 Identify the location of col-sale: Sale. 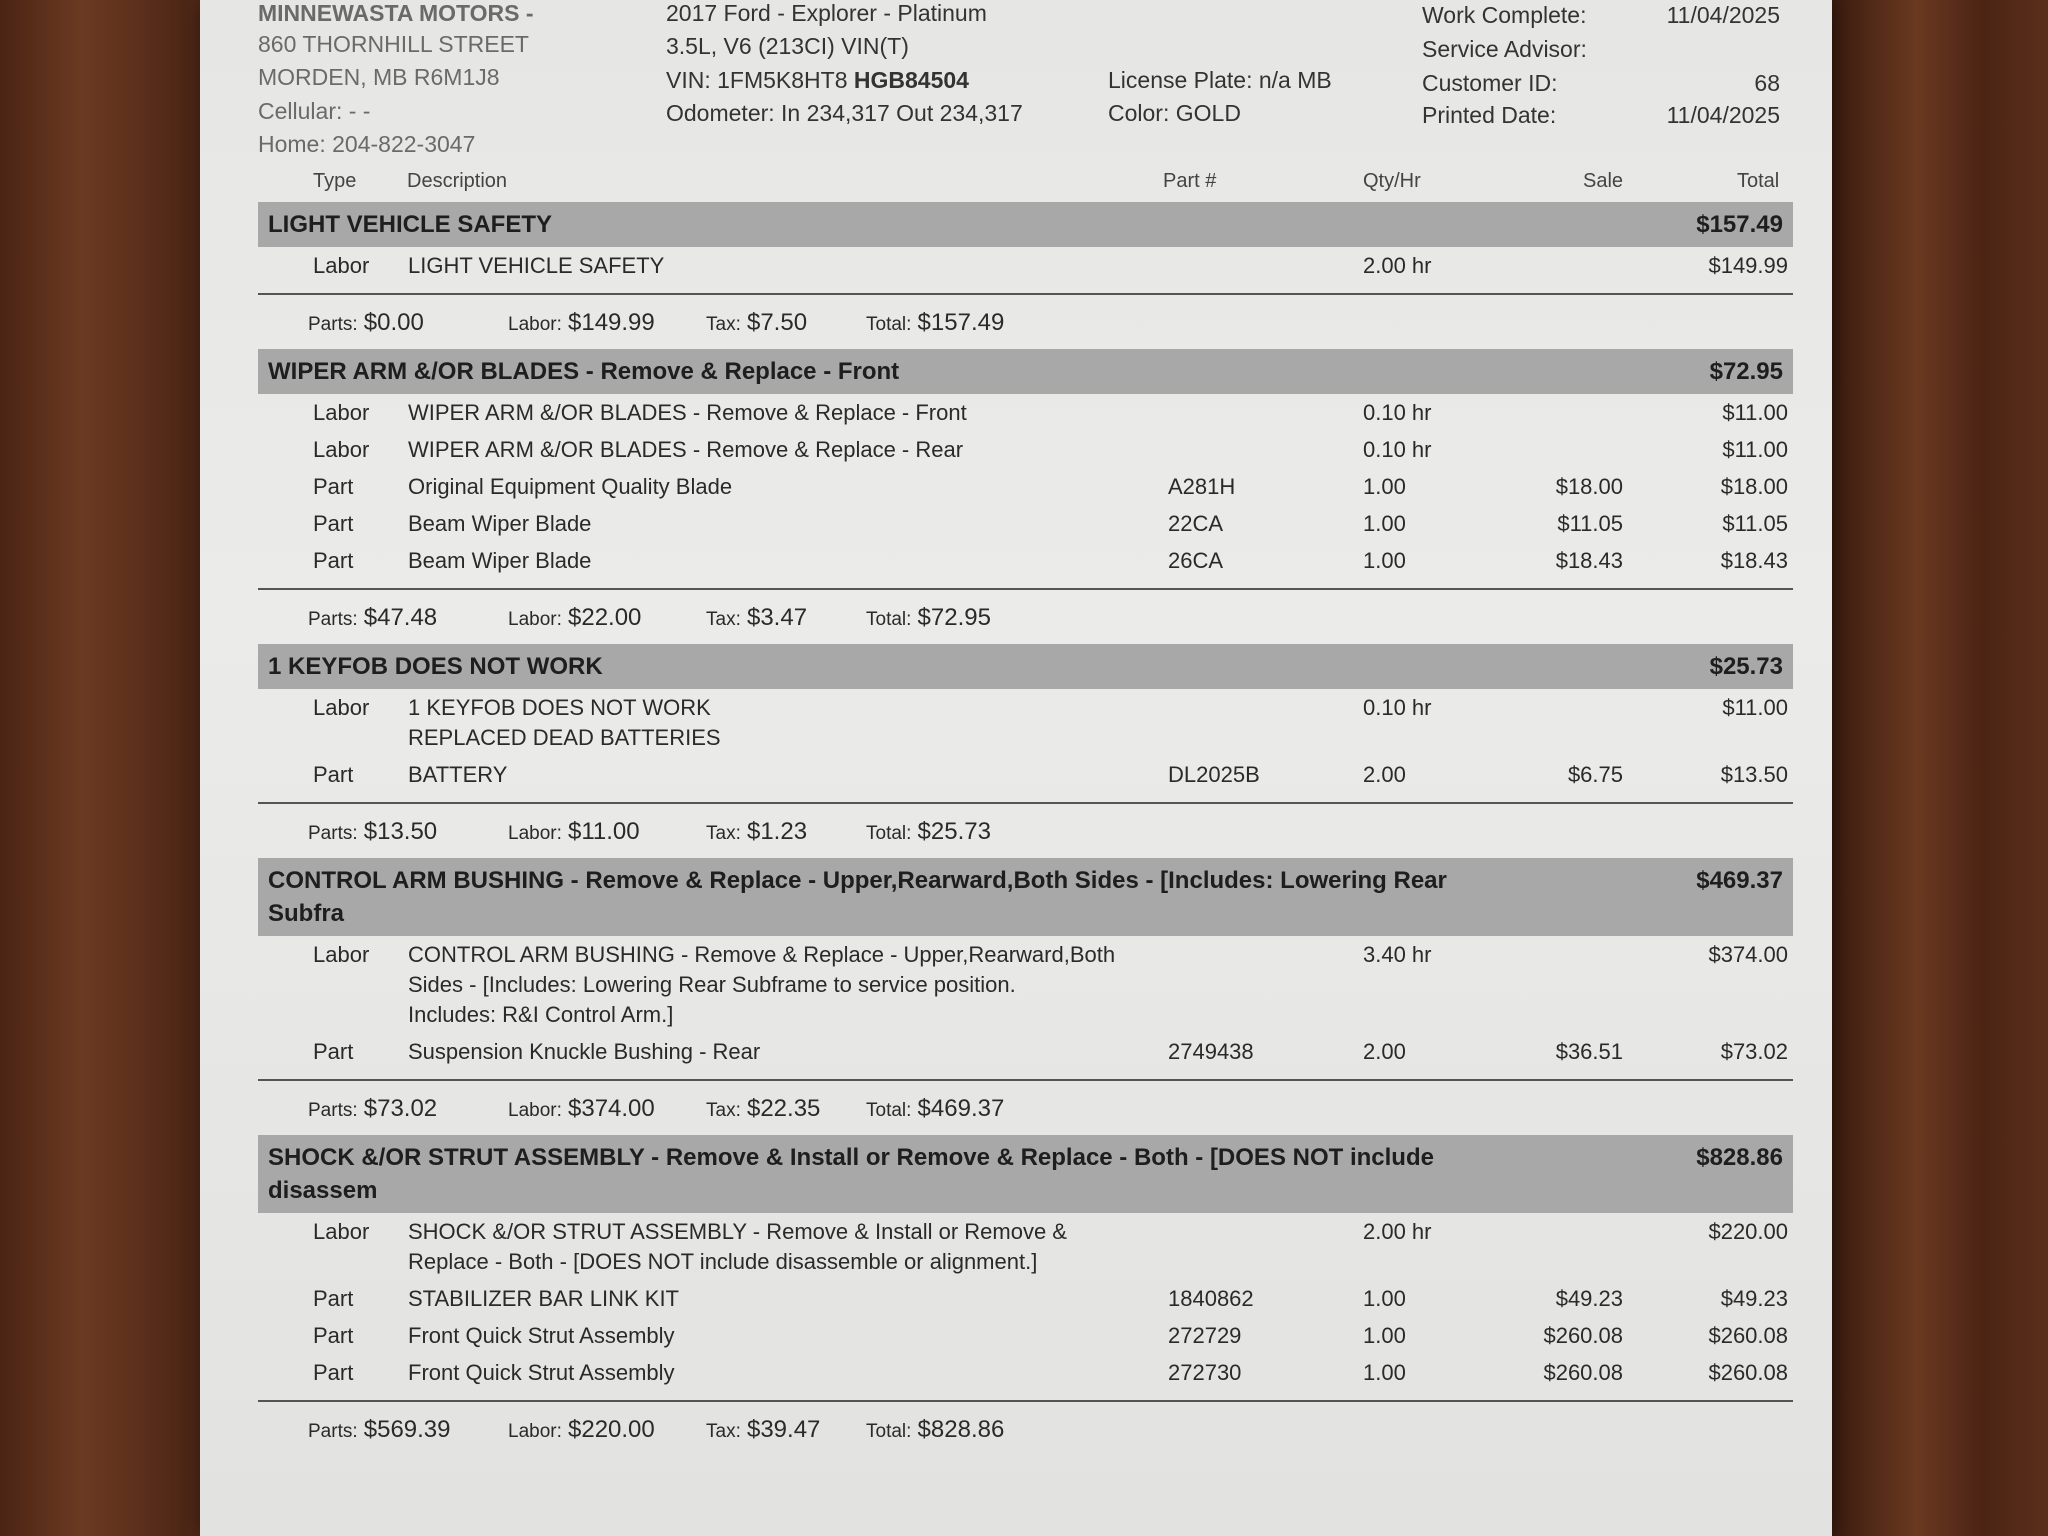
(1603, 181).